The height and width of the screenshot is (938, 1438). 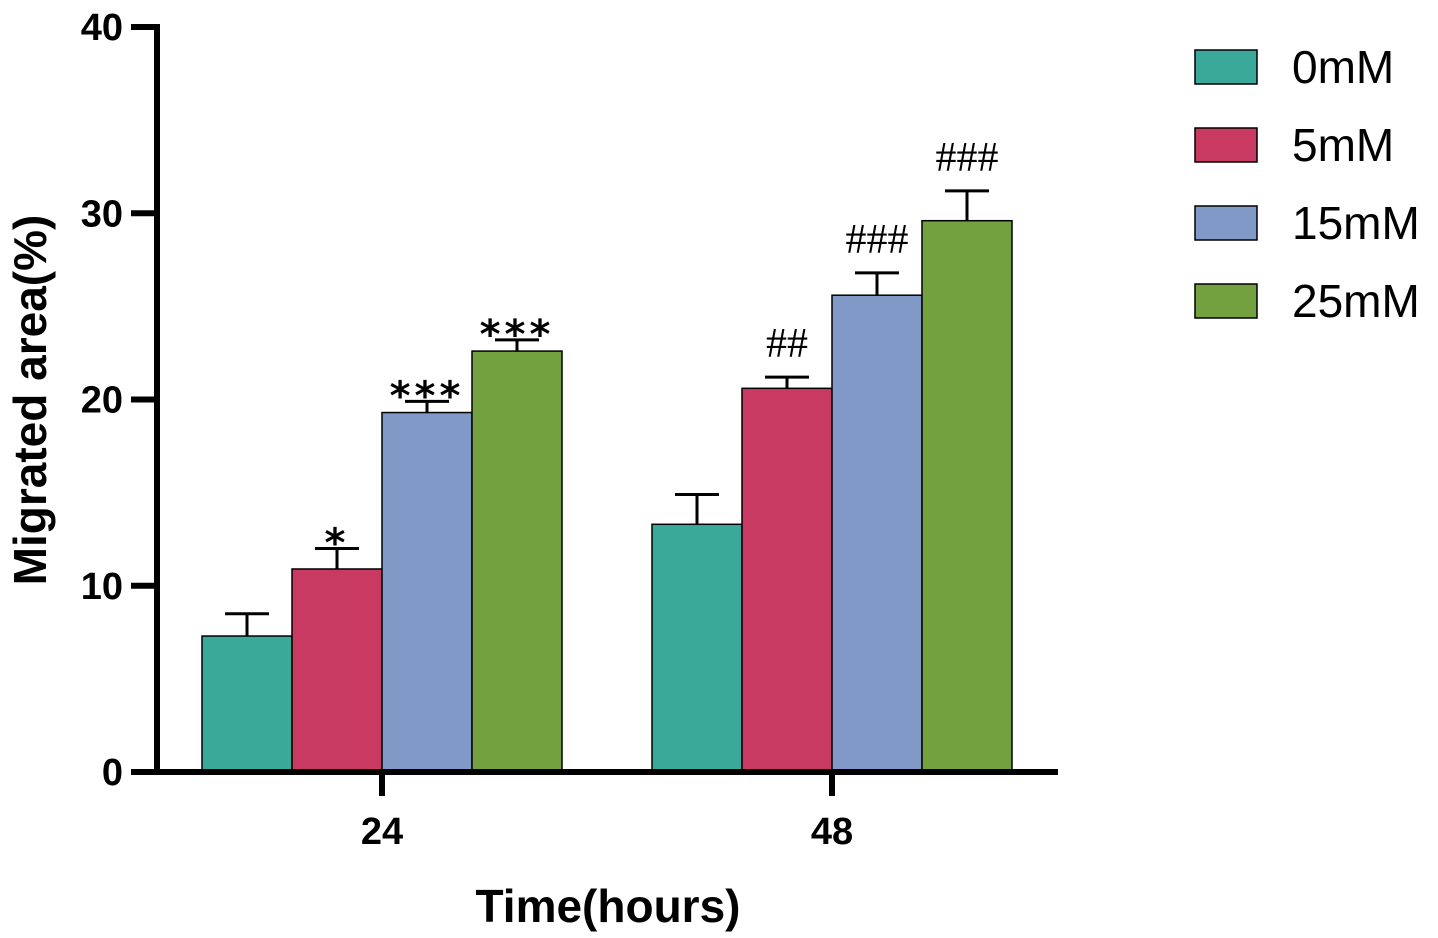 I want to click on legend-swatch-25mM, so click(x=1226, y=301).